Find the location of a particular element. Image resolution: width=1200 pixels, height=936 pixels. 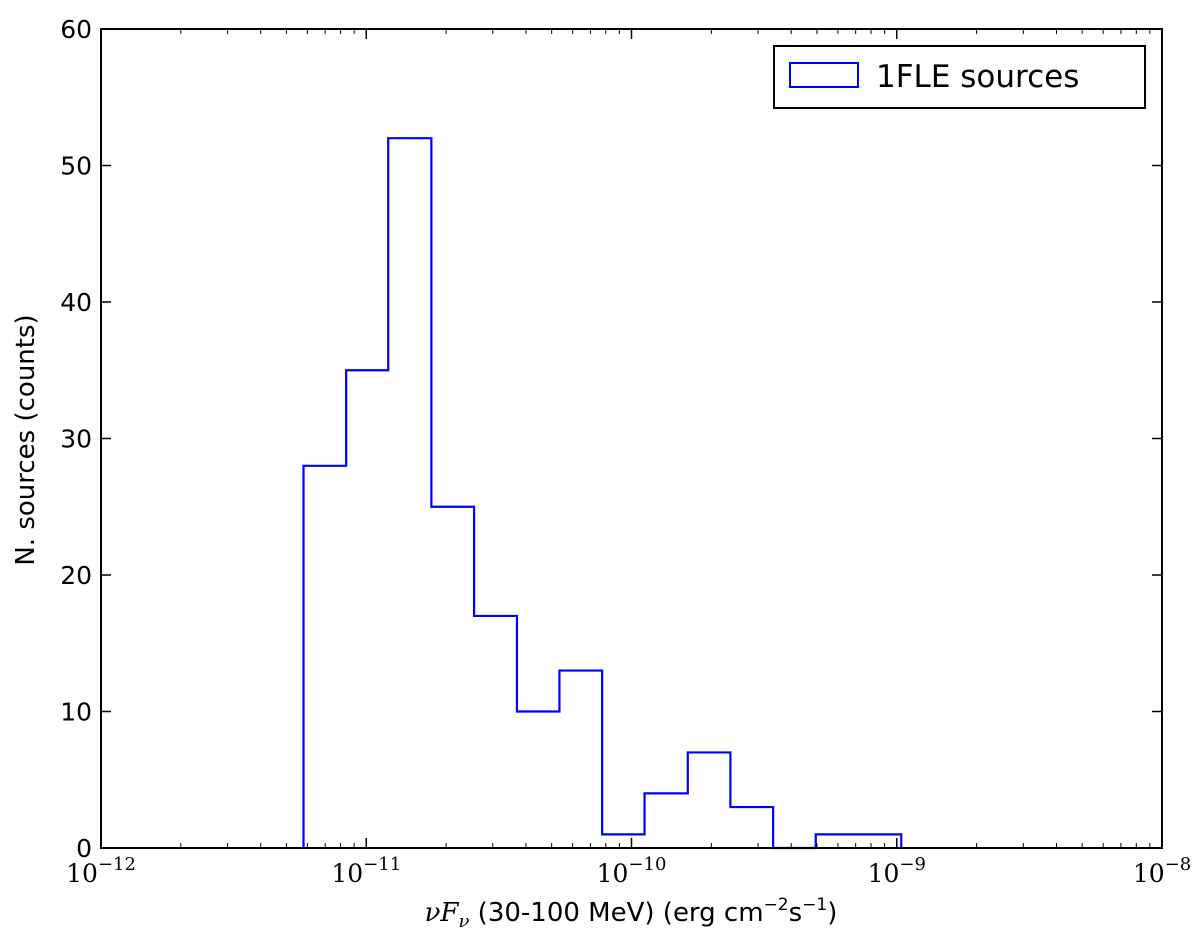

x-label-subscript: ν is located at coordinates (463, 921).